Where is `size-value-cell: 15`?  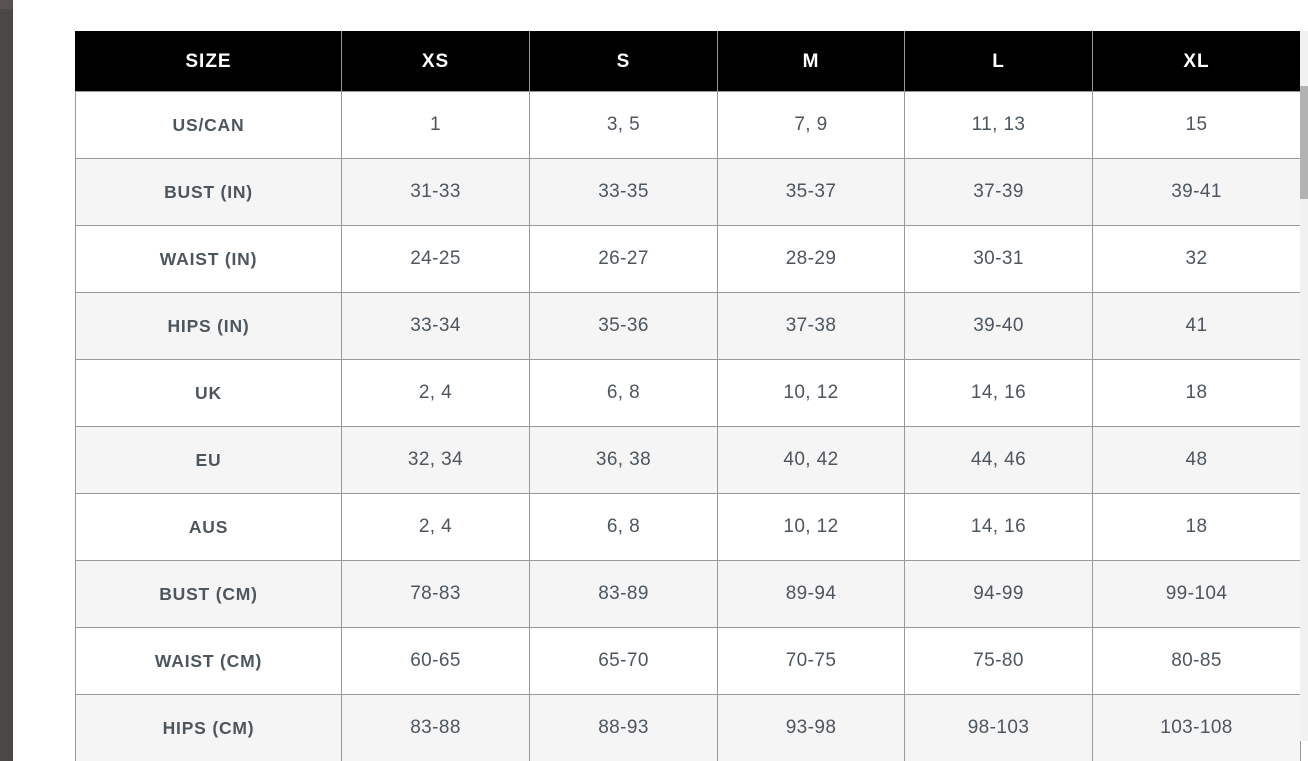 size-value-cell: 15 is located at coordinates (1196, 125).